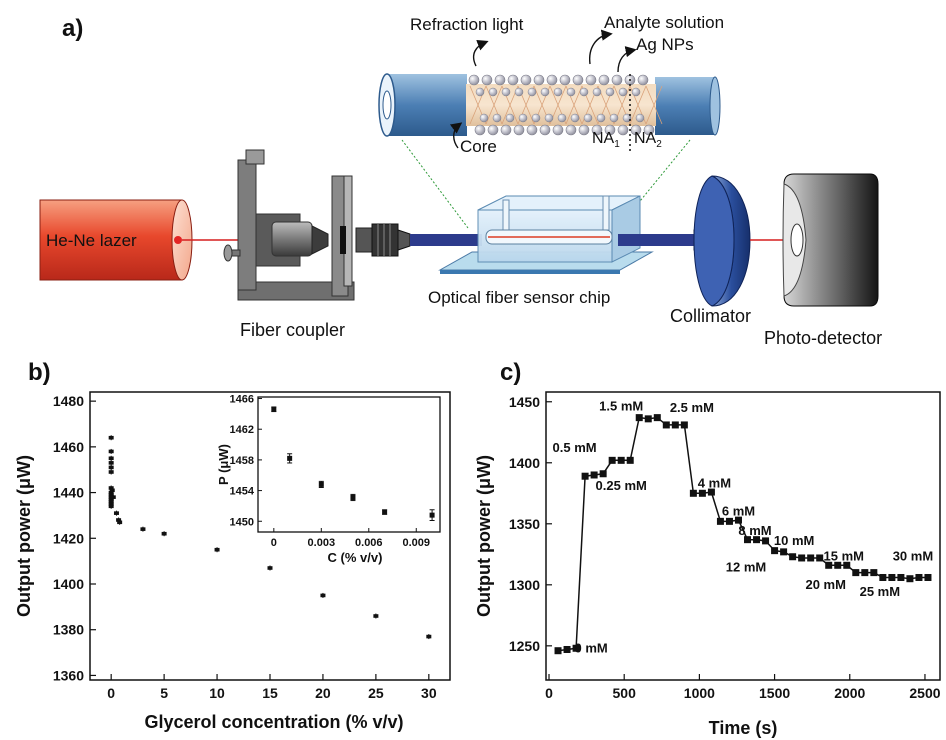 The height and width of the screenshot is (740, 946). Describe the element at coordinates (823, 338) in the screenshot. I see `photodetector-label: Photo-detector` at that location.